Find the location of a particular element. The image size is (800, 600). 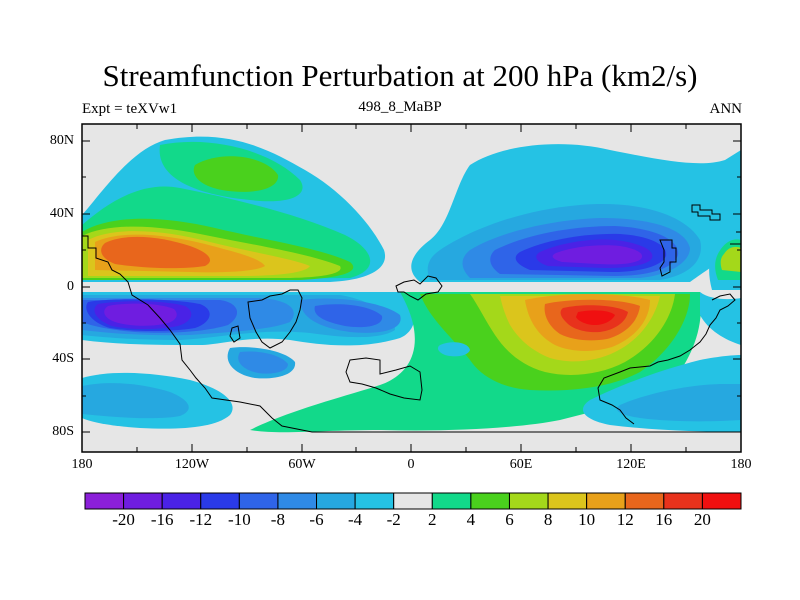

x-label-120w: 120W is located at coordinates (192, 464).